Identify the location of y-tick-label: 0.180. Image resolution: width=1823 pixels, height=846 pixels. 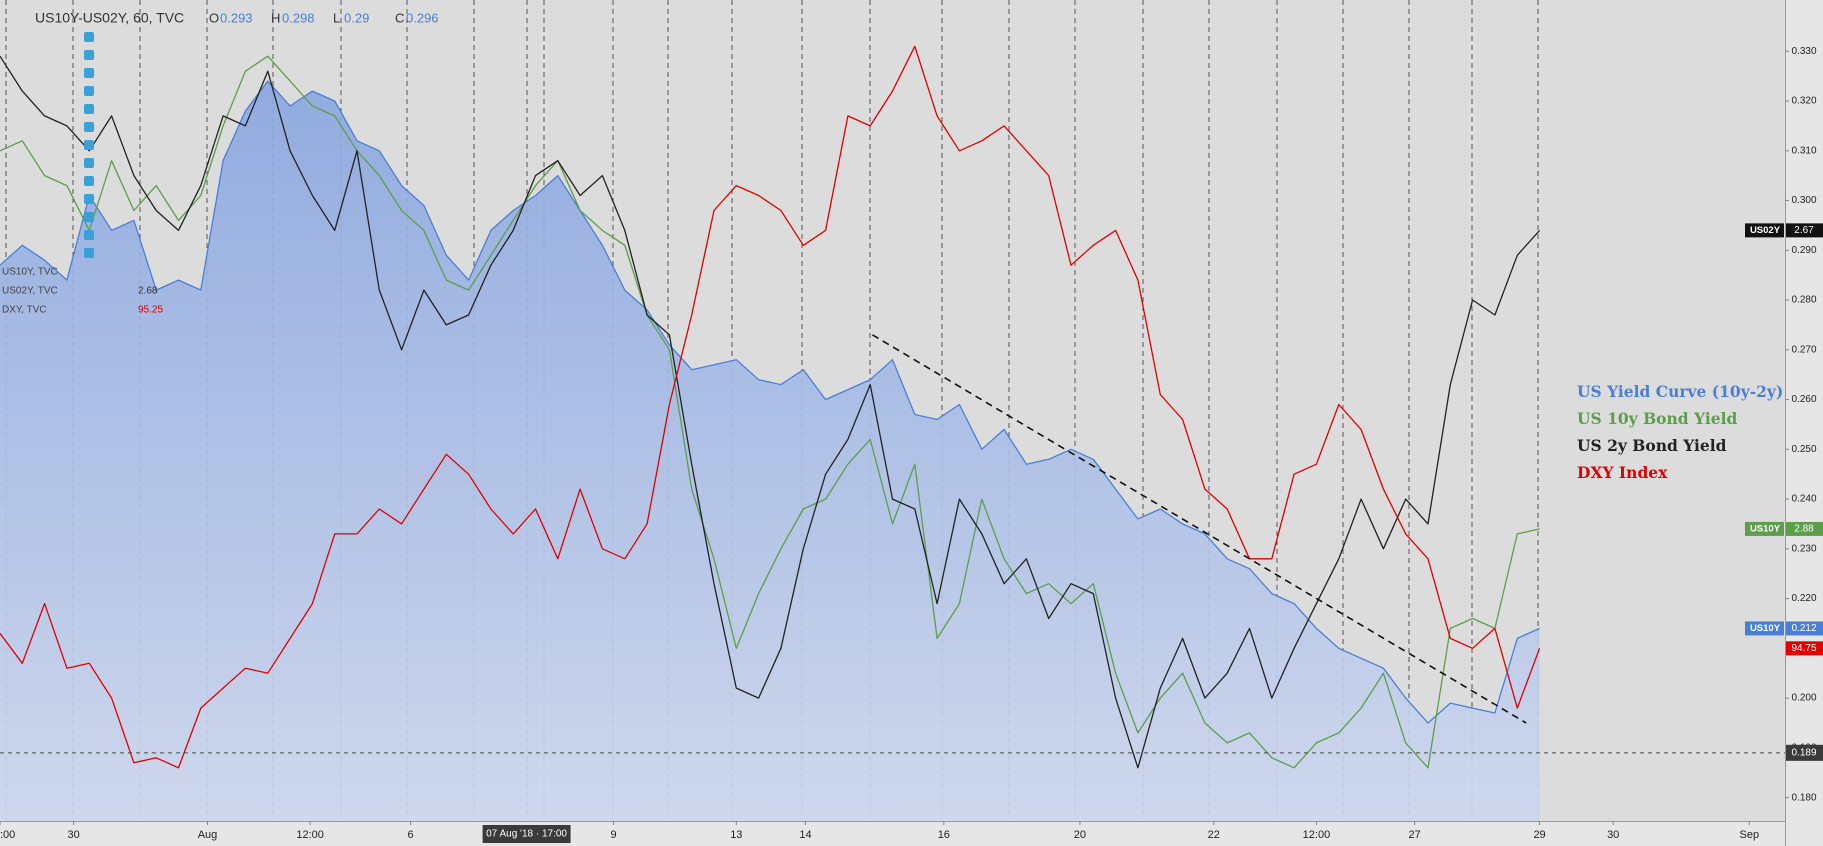
(1803, 797).